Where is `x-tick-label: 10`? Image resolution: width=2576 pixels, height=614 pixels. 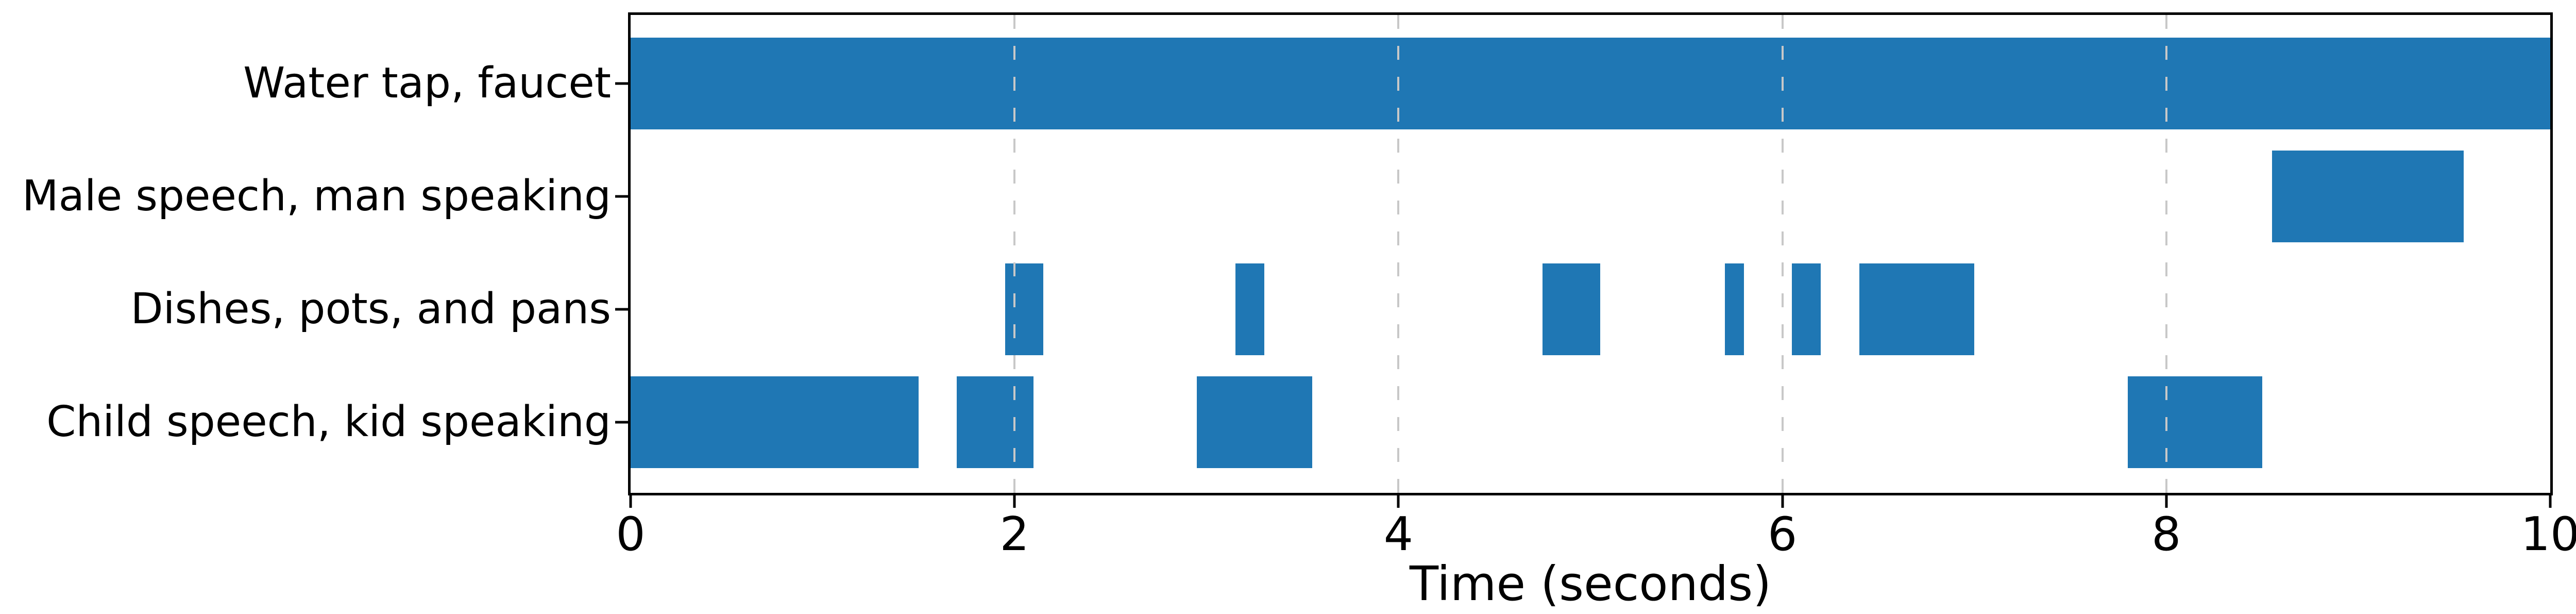
x-tick-label: 10 is located at coordinates (2548, 534).